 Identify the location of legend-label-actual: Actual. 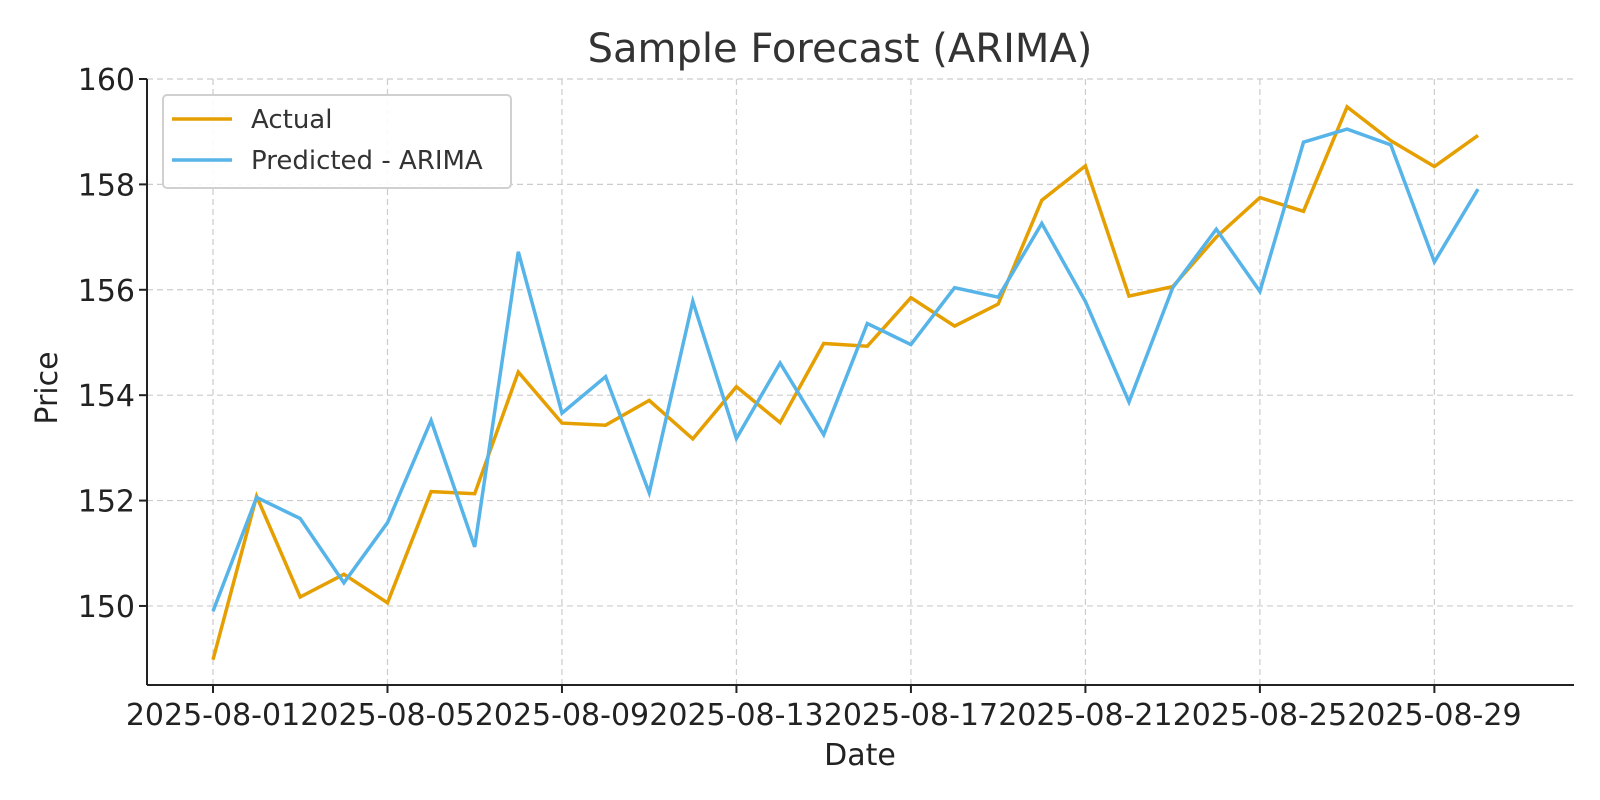
(291, 120).